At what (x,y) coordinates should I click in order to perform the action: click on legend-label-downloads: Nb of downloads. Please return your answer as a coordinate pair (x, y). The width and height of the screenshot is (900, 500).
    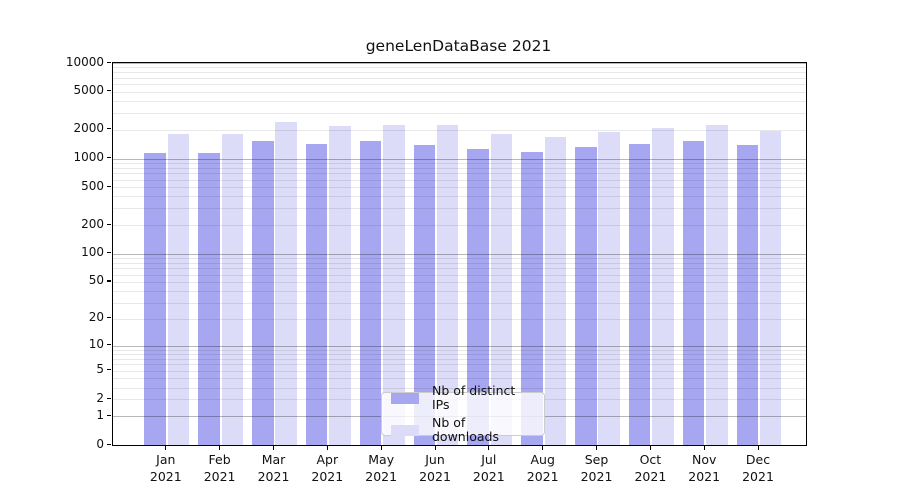
    Looking at the image, I should click on (465, 429).